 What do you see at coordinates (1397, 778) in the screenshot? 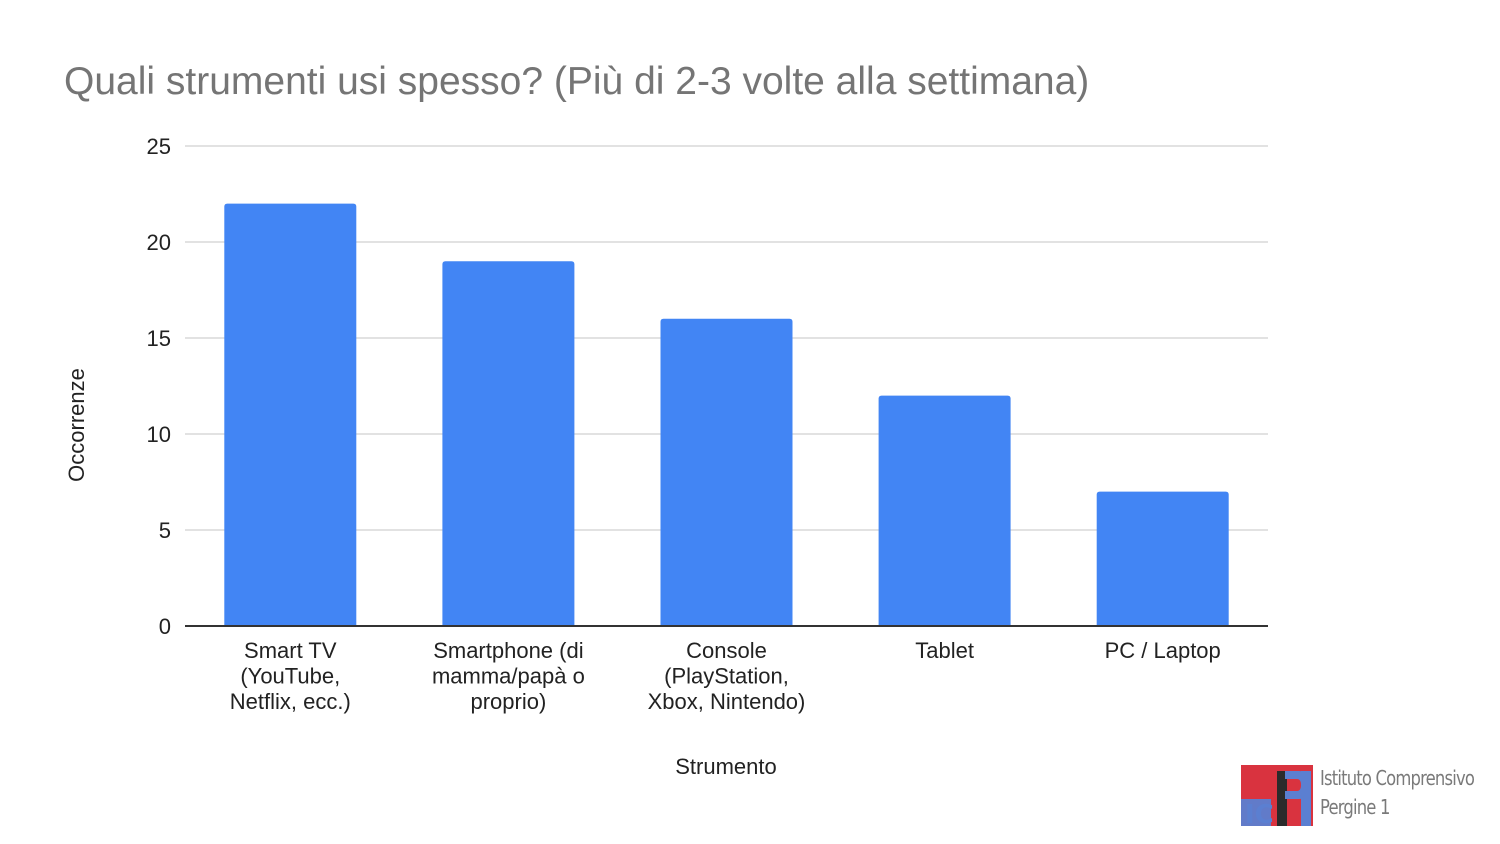
I see `school-name-line1: Istituto Comprensivo` at bounding box center [1397, 778].